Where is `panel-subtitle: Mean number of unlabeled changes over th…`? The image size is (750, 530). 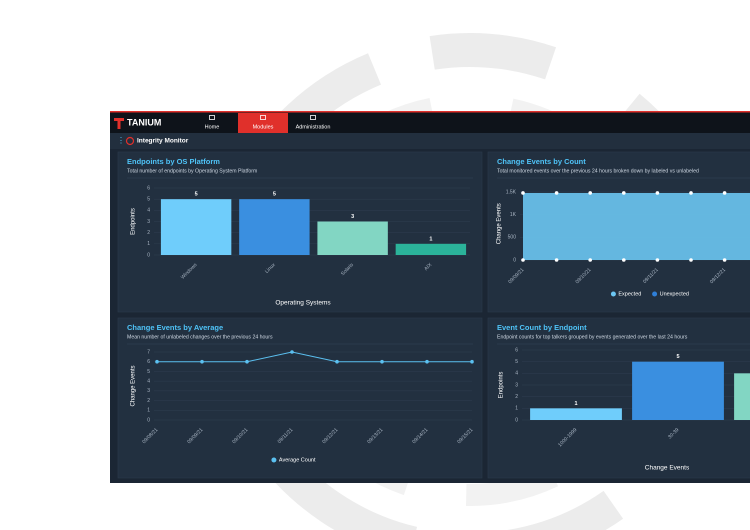
panel-subtitle: Mean number of unlabeled changes over th… is located at coordinates (200, 337).